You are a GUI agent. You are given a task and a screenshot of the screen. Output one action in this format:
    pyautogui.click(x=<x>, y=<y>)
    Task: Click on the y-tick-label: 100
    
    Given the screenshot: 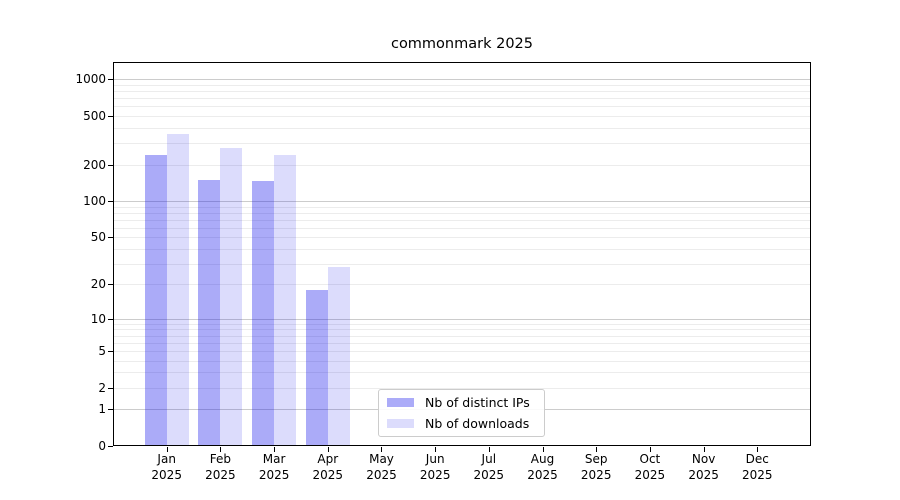 What is the action you would take?
    pyautogui.click(x=94, y=201)
    